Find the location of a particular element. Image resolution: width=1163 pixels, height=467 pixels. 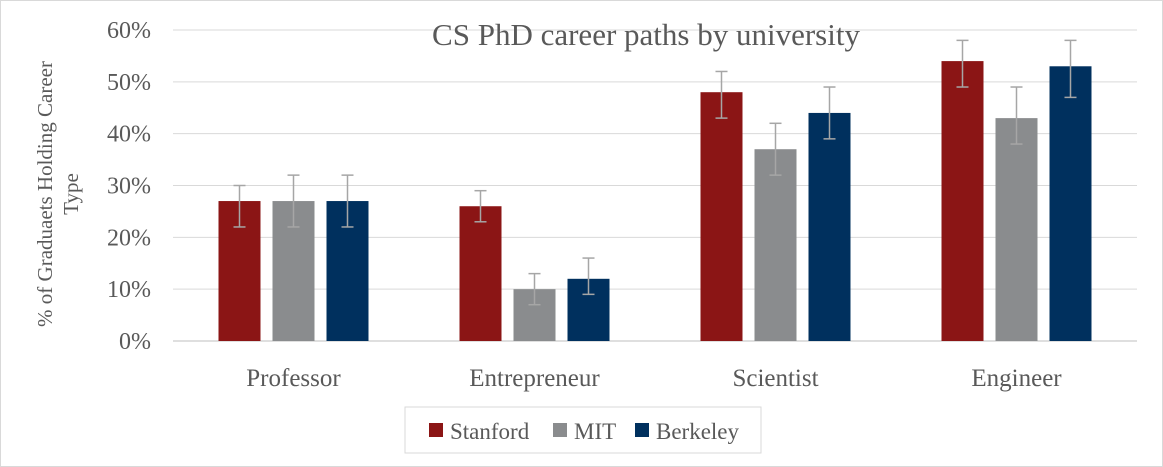

y-axis-label: % of Graduaets Holding Career Type is located at coordinates (58, 194).